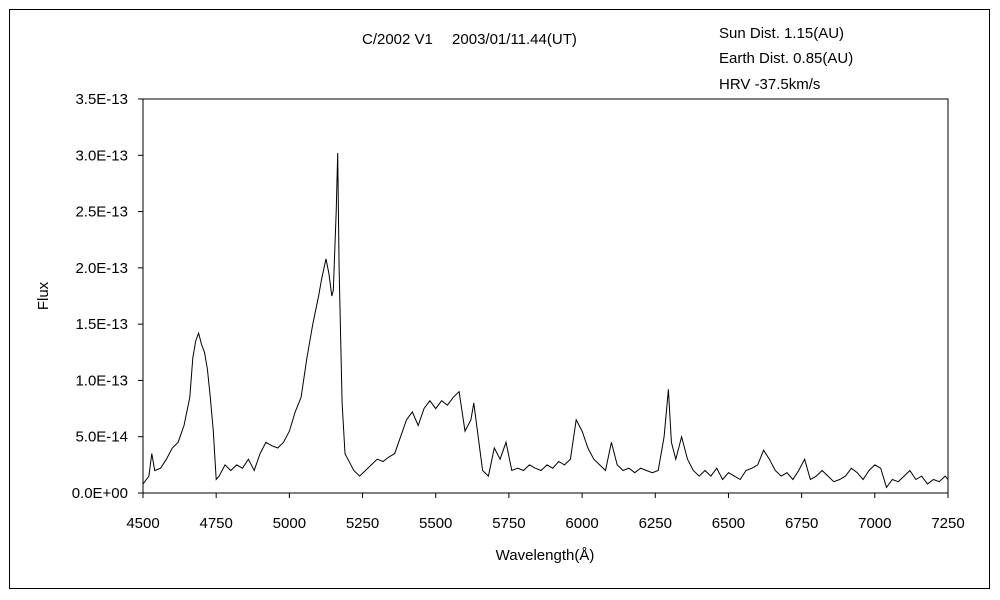  Describe the element at coordinates (728, 523) in the screenshot. I see `x-tick-label: 6500` at that location.